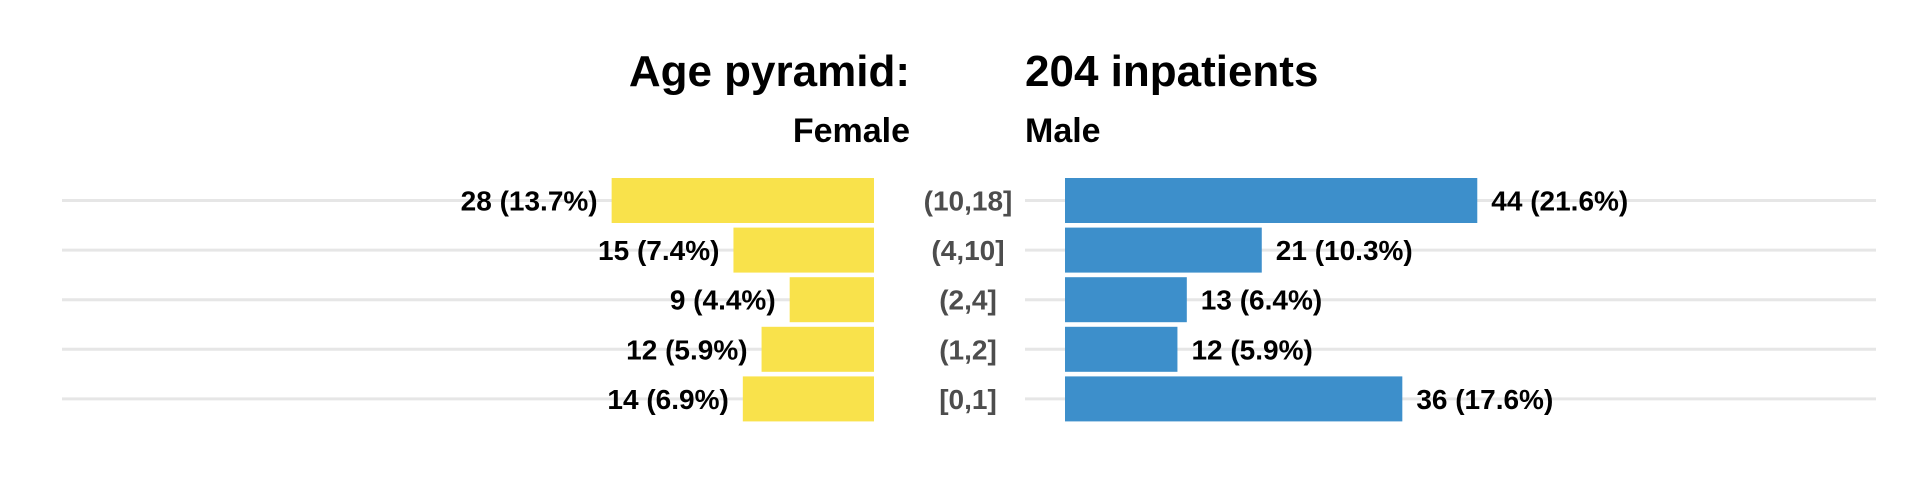 This screenshot has height=480, width=1920. Describe the element at coordinates (667, 399) in the screenshot. I see `female-value-label: 14 (6.9%)` at that location.